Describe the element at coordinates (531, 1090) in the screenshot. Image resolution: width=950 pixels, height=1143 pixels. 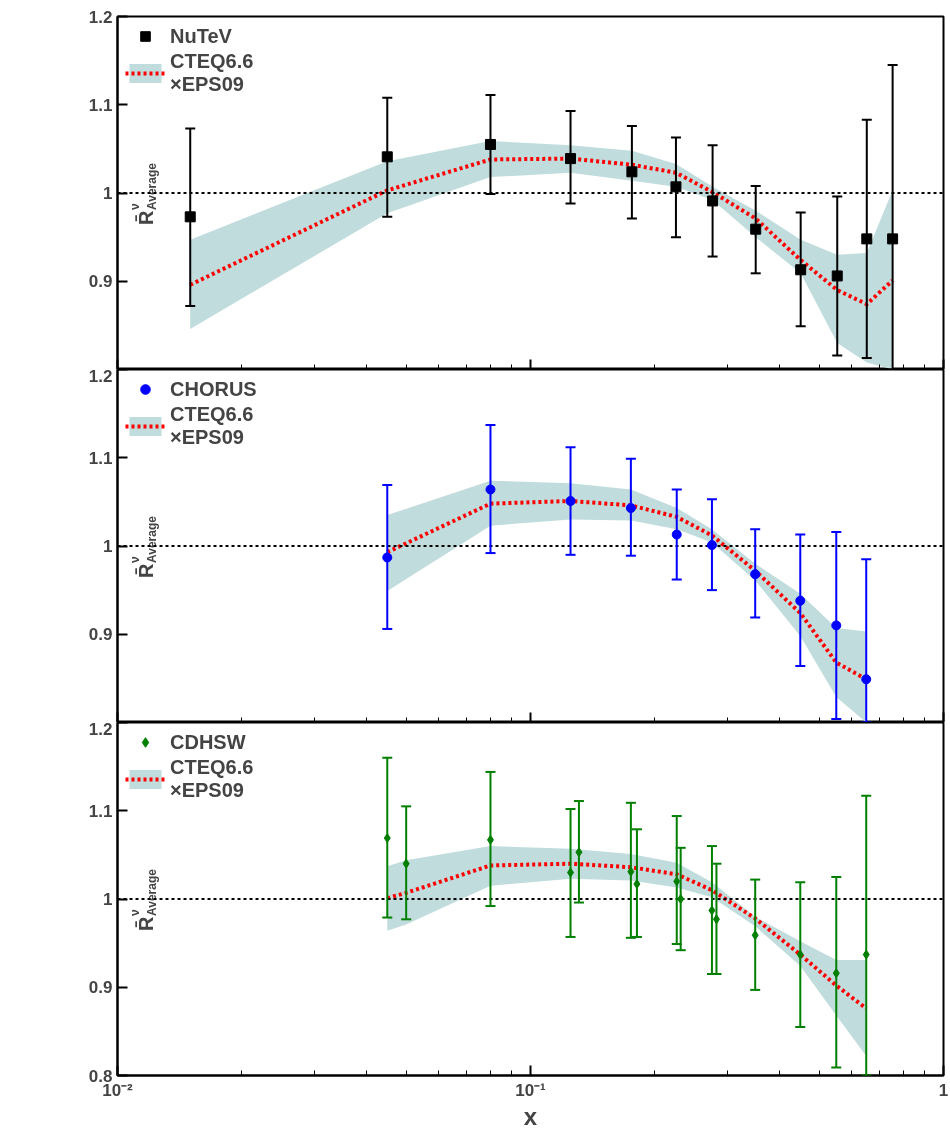
I see `x-tick-label: 10⁻¹` at that location.